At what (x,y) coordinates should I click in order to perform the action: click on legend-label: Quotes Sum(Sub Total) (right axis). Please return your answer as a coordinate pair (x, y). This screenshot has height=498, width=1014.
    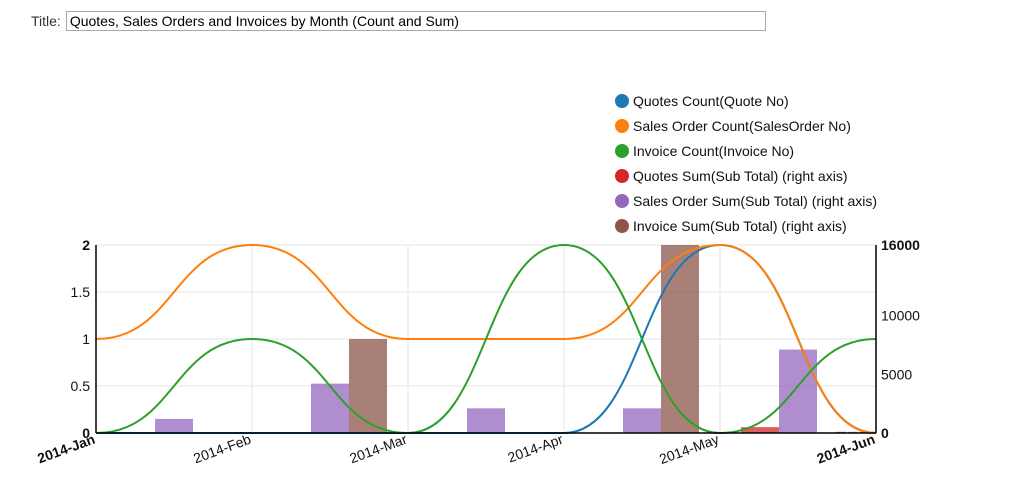
    Looking at the image, I should click on (740, 176).